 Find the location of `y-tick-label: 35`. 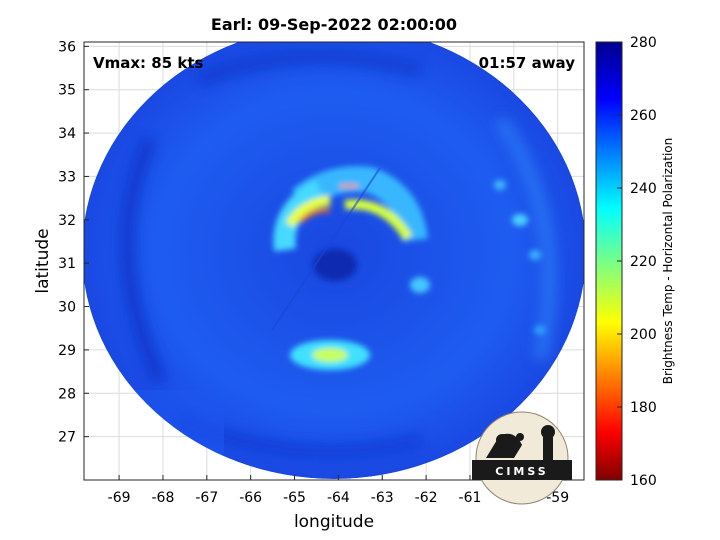

y-tick-label: 35 is located at coordinates (67, 91).